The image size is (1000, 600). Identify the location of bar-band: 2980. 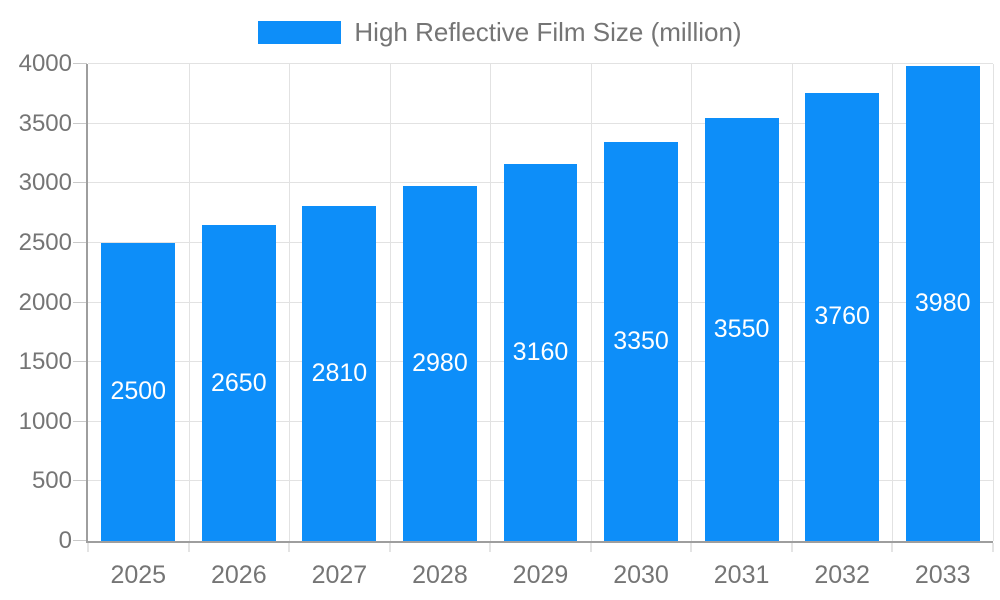
(440, 302).